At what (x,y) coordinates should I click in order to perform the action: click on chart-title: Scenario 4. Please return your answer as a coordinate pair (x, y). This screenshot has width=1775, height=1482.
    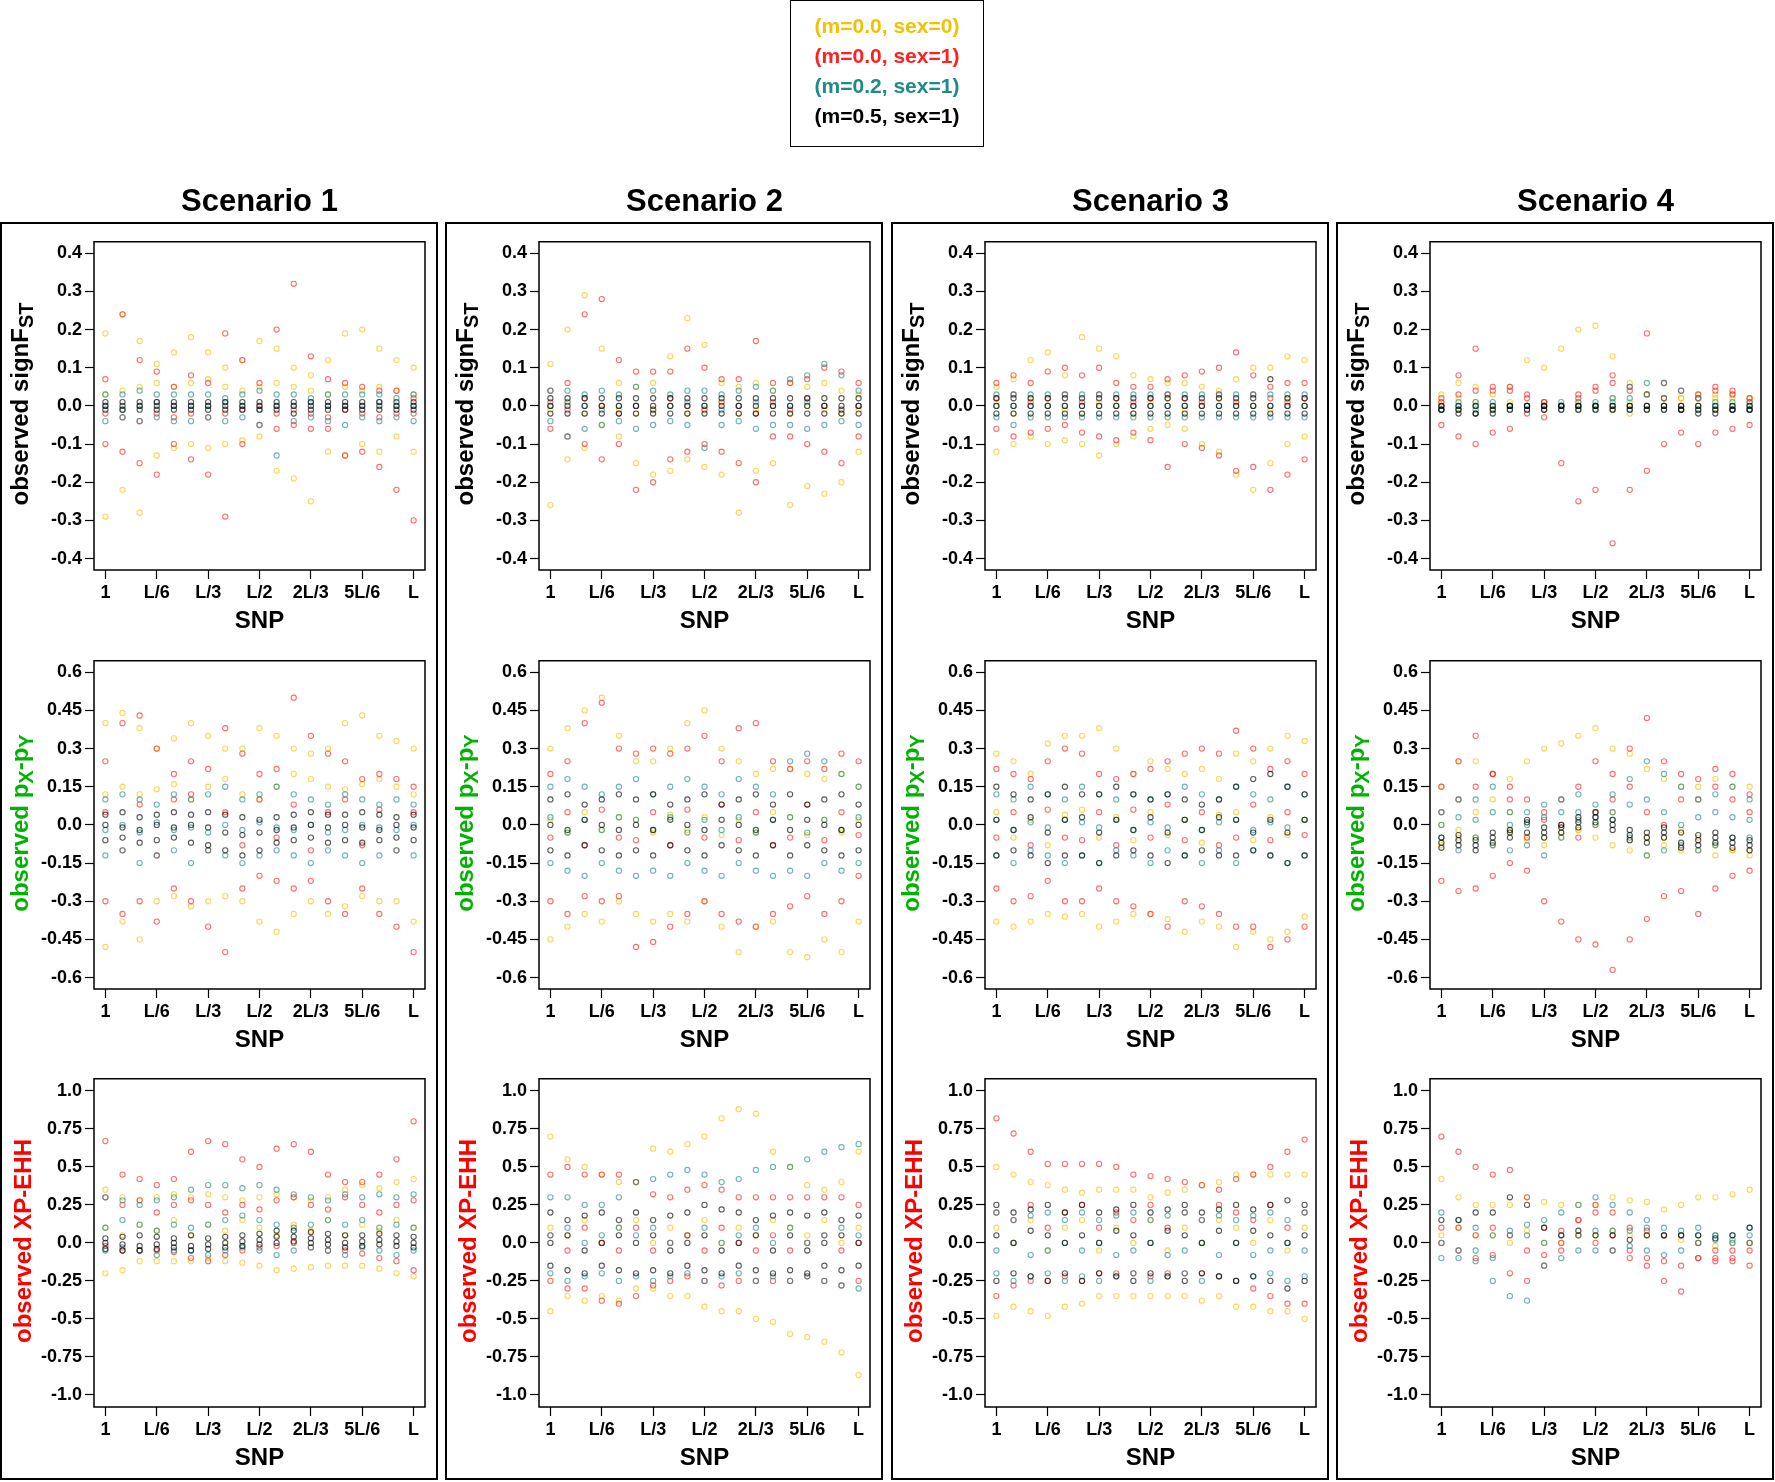
    Looking at the image, I should click on (1595, 201).